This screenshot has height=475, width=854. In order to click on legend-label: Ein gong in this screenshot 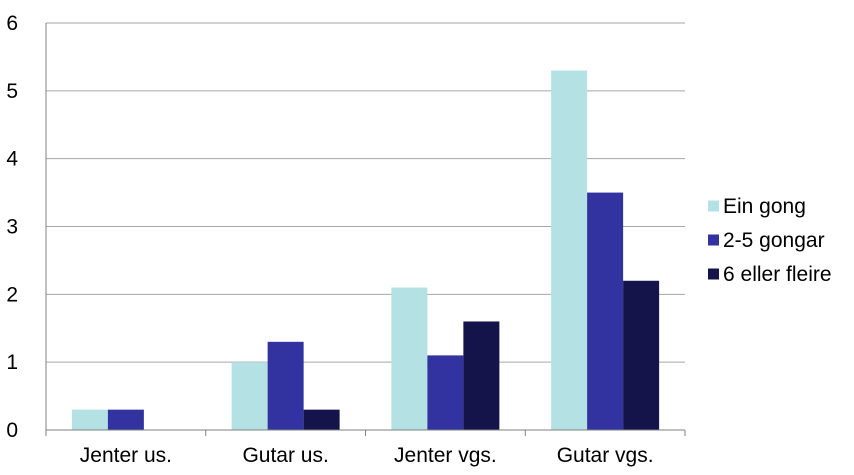, I will do `click(764, 206)`.